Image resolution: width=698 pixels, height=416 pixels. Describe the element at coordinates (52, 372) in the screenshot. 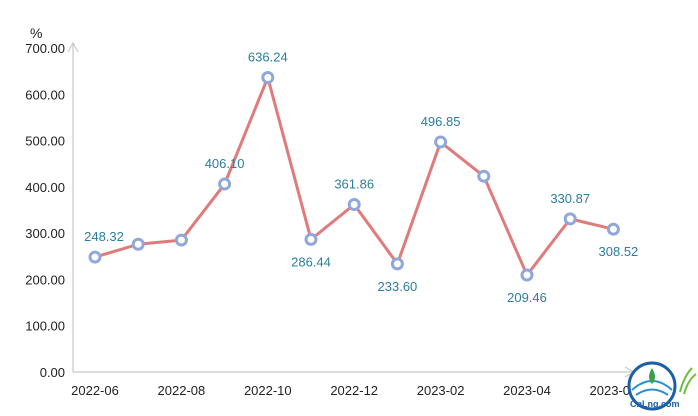

I see `y-tick-label: 0.00` at that location.